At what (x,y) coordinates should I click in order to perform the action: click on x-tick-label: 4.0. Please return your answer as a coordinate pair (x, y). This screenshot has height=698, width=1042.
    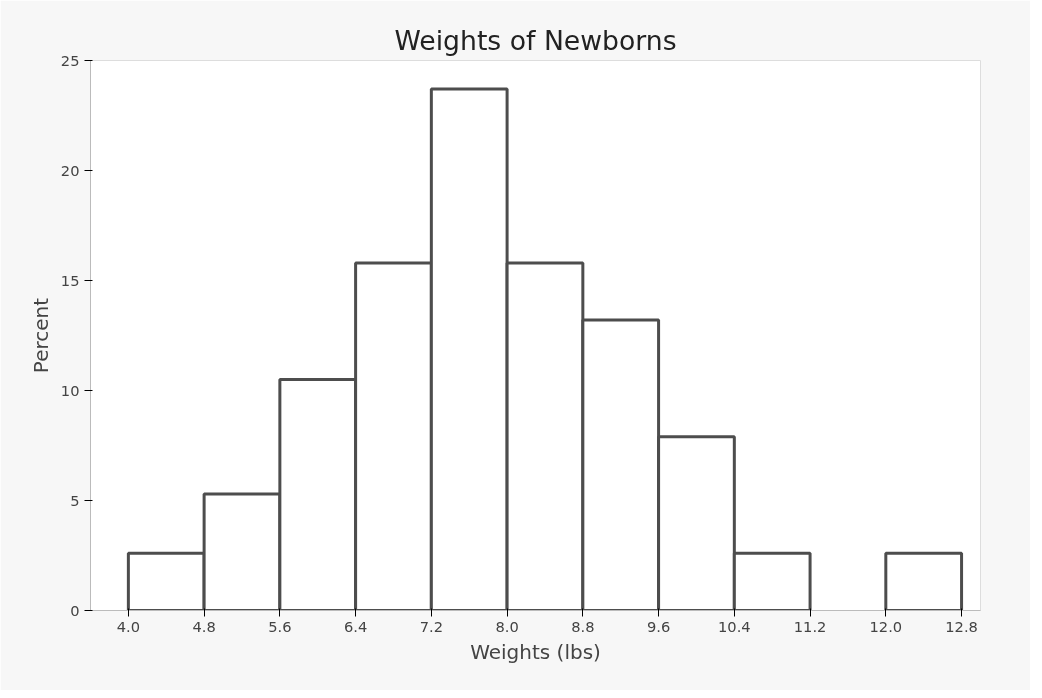
    Looking at the image, I should click on (128, 626).